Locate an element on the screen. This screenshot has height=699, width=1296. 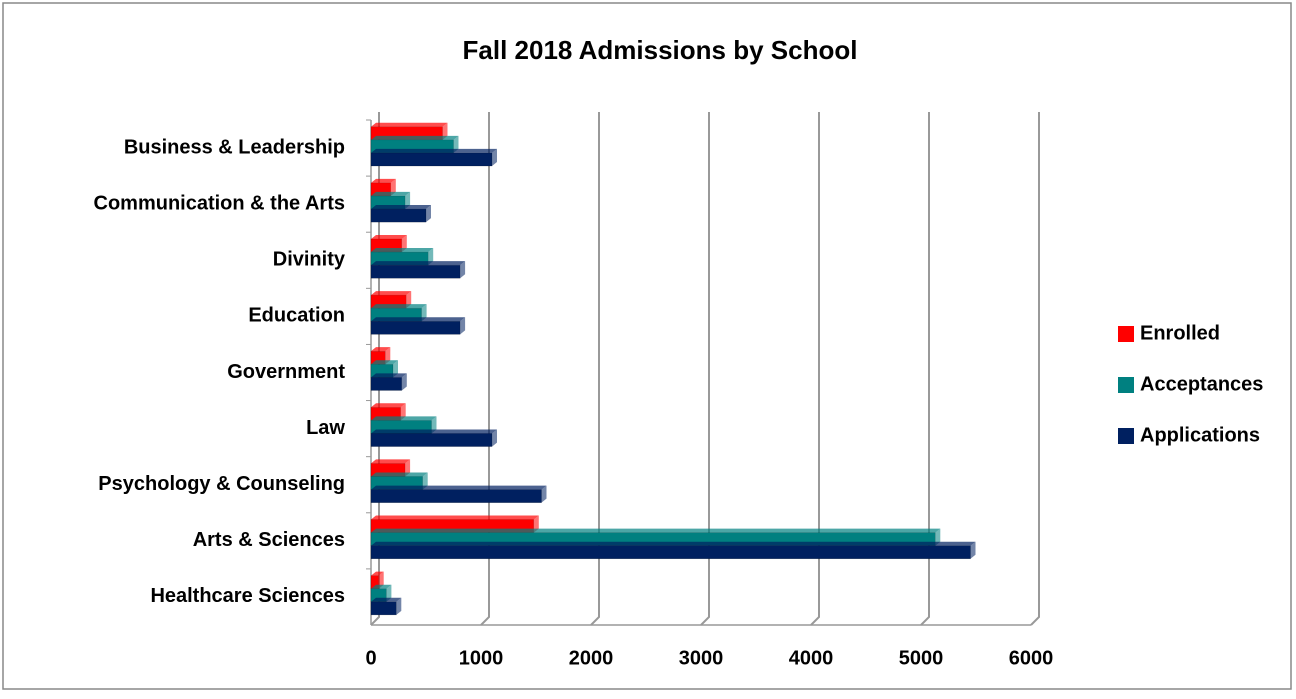
y-tick-label: Education is located at coordinates (296, 316).